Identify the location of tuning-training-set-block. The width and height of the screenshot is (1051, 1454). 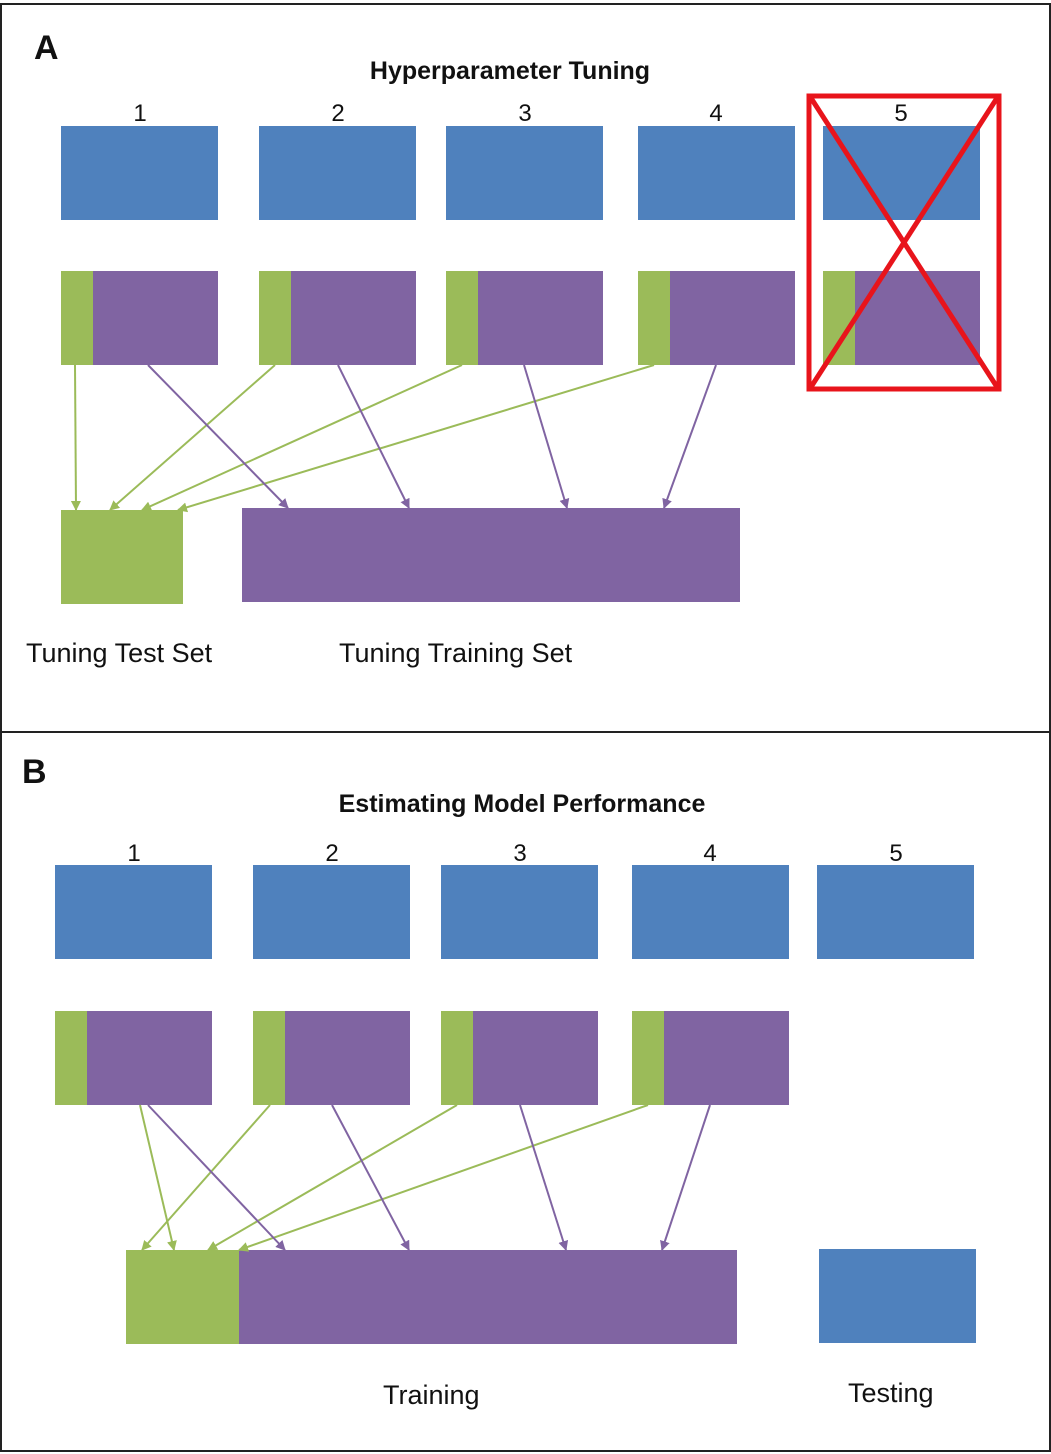
(491, 555).